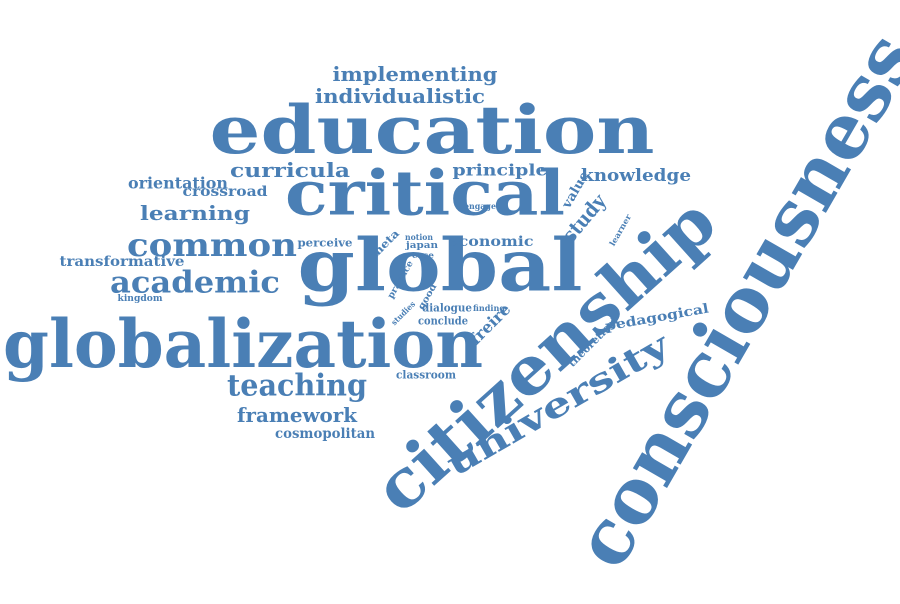 Image resolution: width=900 pixels, height=604 pixels. Describe the element at coordinates (432, 130) in the screenshot. I see `word-education: education` at that location.